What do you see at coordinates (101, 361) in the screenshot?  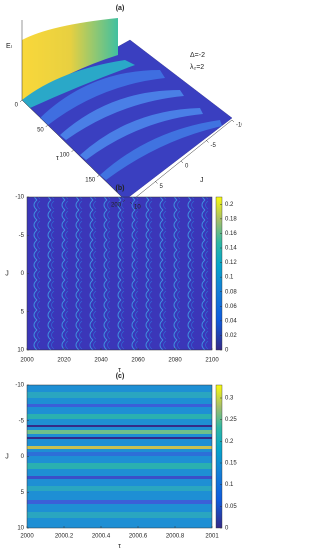 I see `x-tick-label: 2040` at bounding box center [101, 361].